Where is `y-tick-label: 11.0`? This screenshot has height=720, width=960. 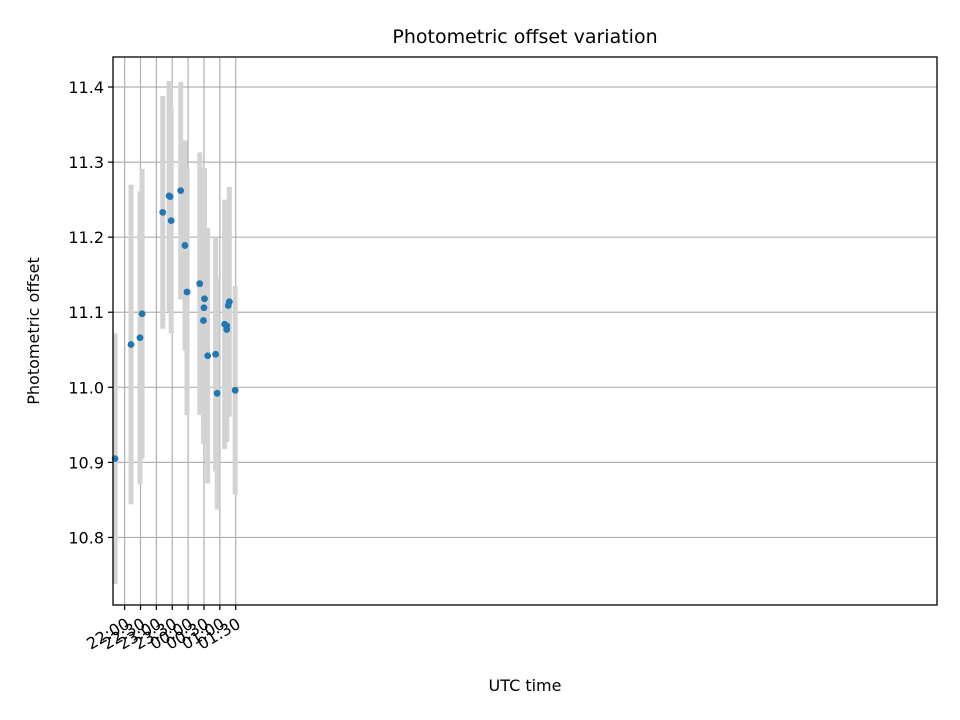
y-tick-label: 11.0 is located at coordinates (86, 387).